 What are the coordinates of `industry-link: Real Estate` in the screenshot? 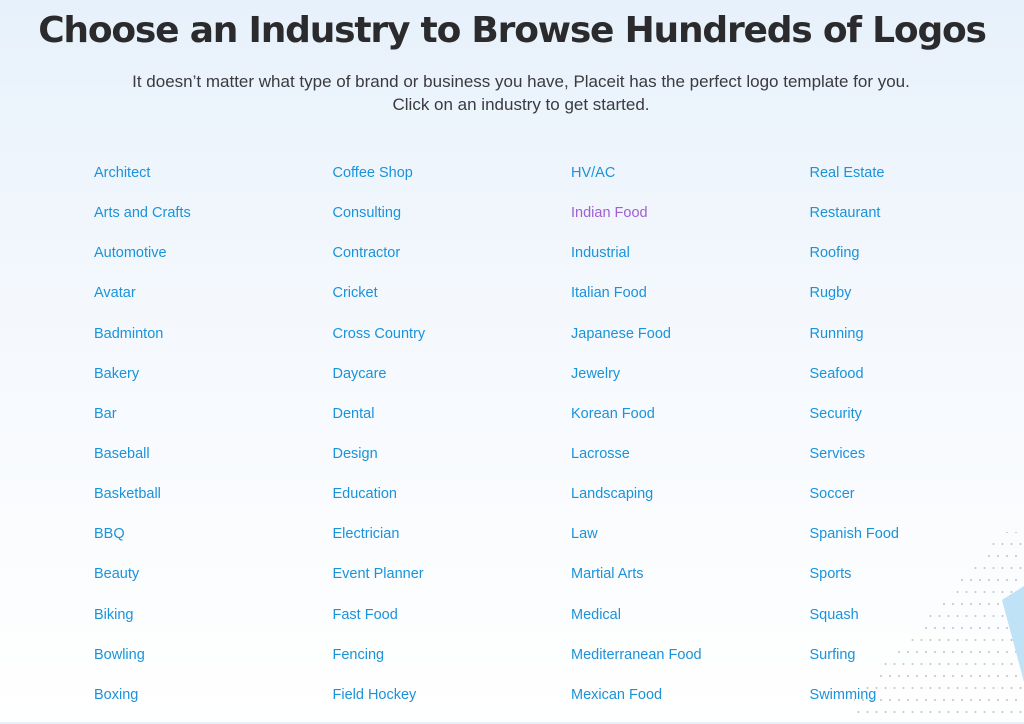 It's located at (917, 182).